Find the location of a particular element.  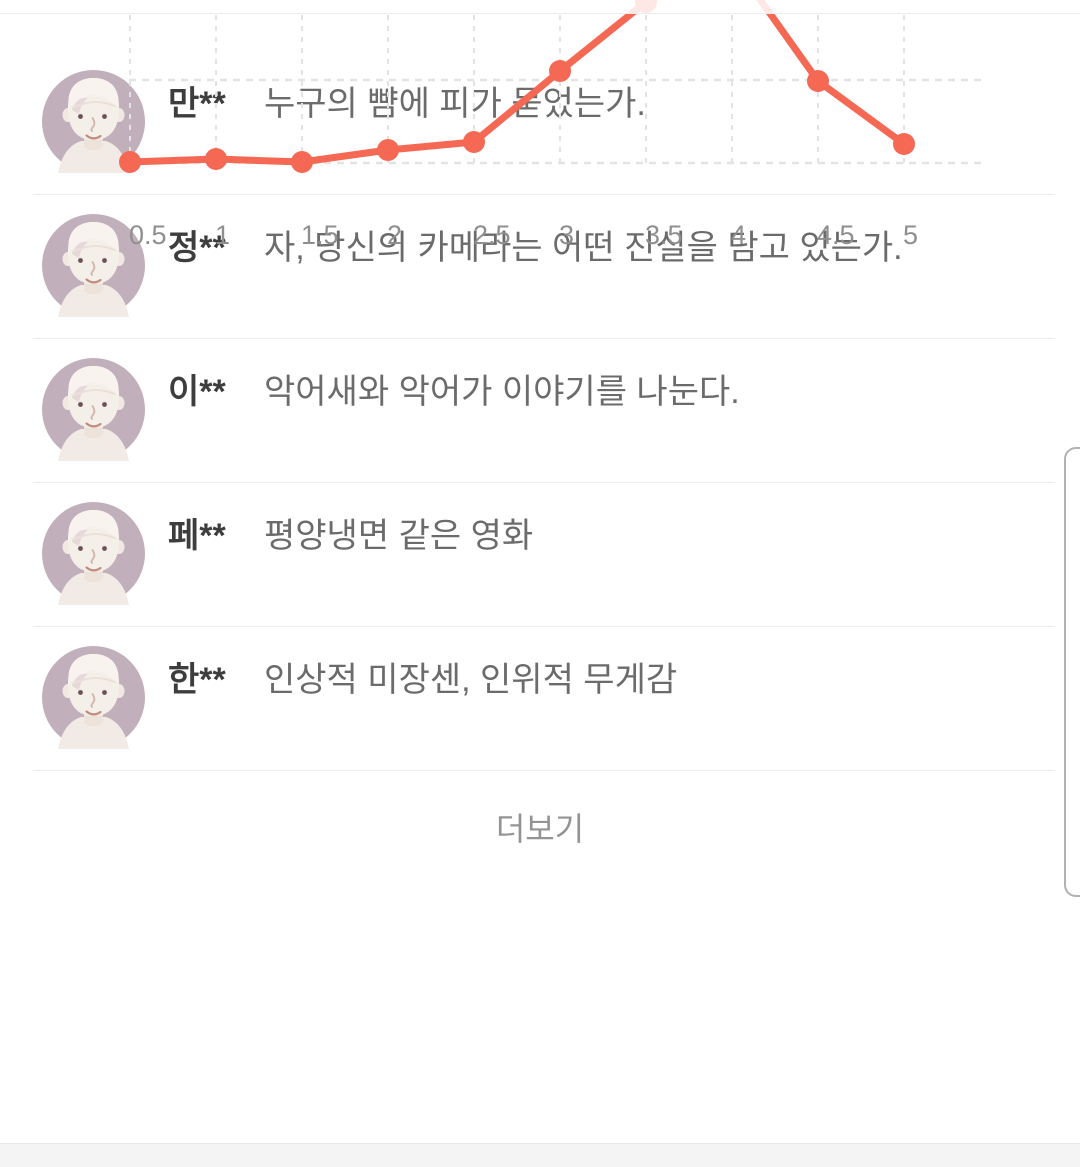

chart-point-0.5 is located at coordinates (130, 162).